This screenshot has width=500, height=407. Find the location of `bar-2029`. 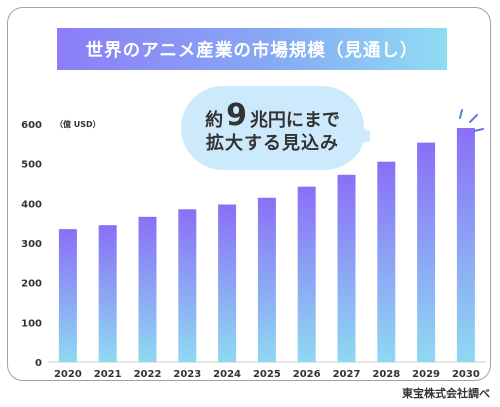

bar-2029 is located at coordinates (426, 252).